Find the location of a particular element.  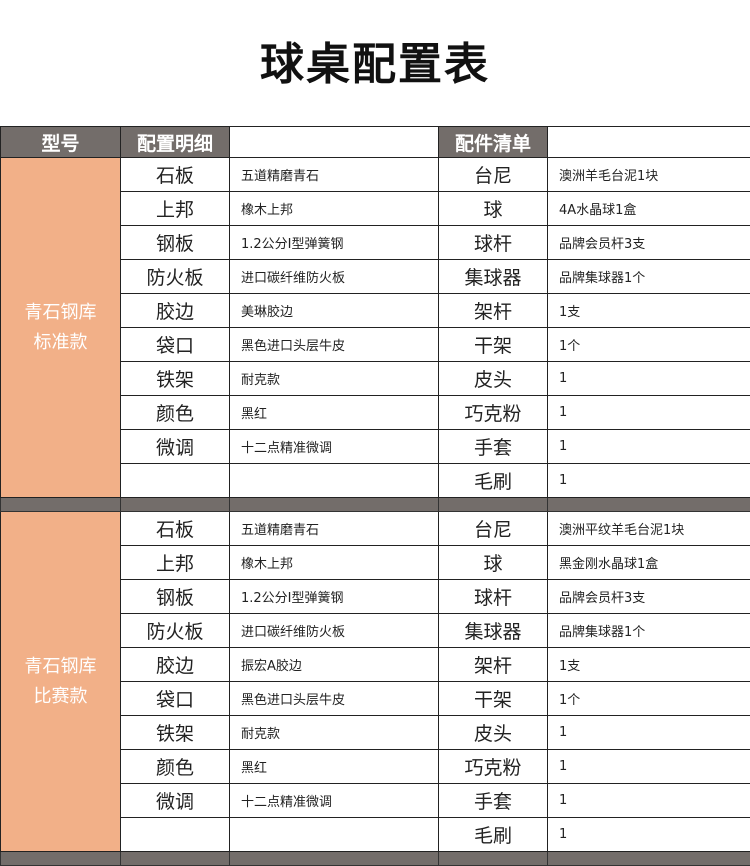

config-item: 石板 is located at coordinates (175, 529).